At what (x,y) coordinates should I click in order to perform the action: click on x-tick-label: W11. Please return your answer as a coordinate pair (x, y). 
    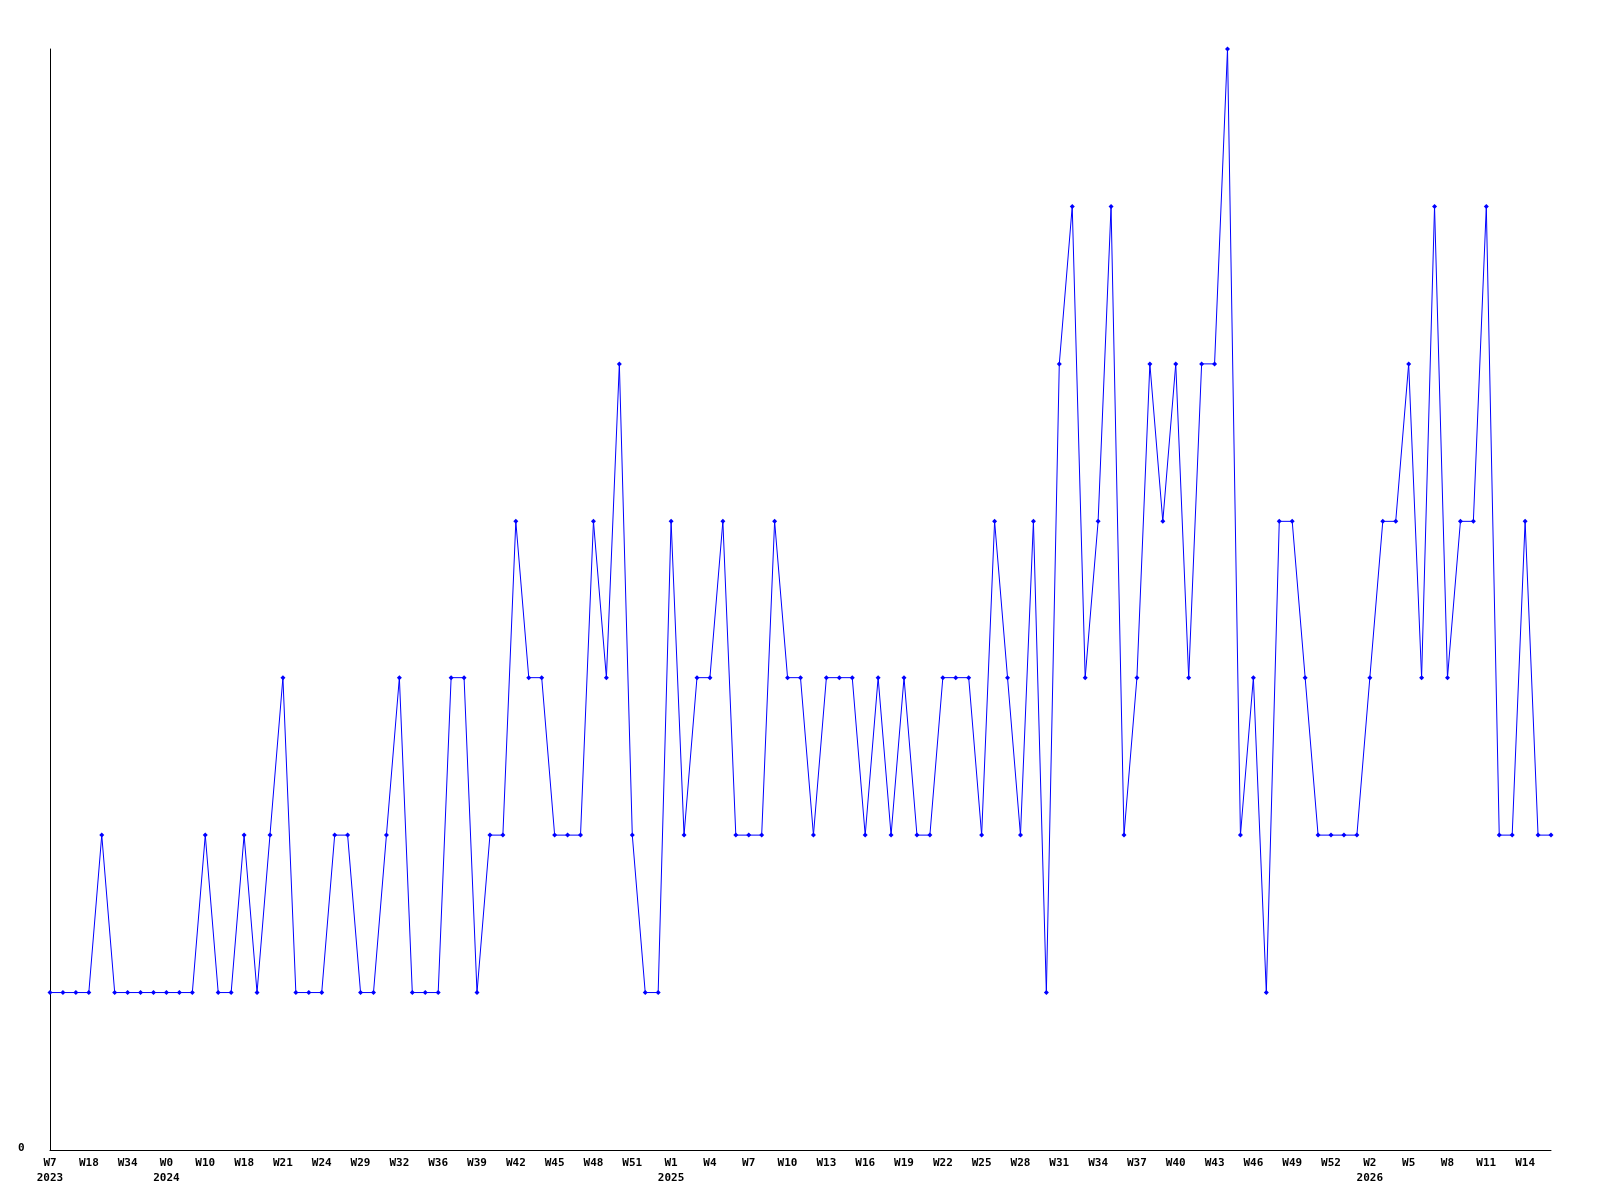
    Looking at the image, I should click on (1486, 1162).